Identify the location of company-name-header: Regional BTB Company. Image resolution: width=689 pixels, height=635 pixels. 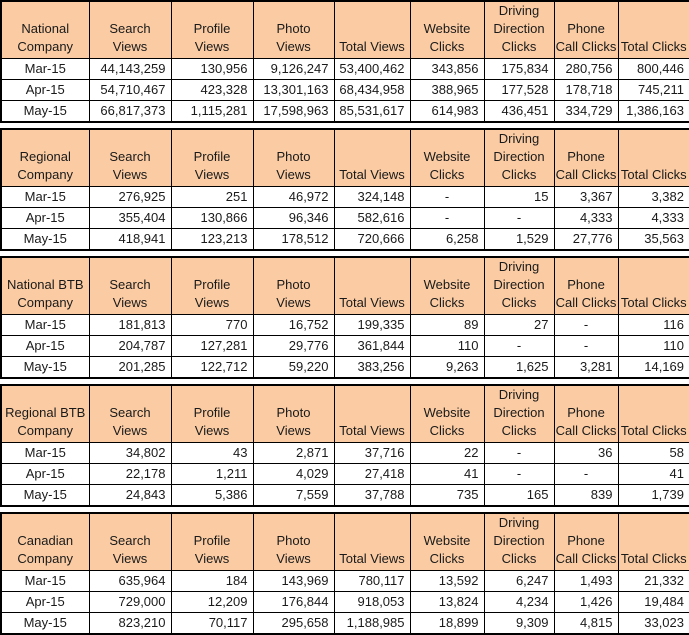
(45, 413).